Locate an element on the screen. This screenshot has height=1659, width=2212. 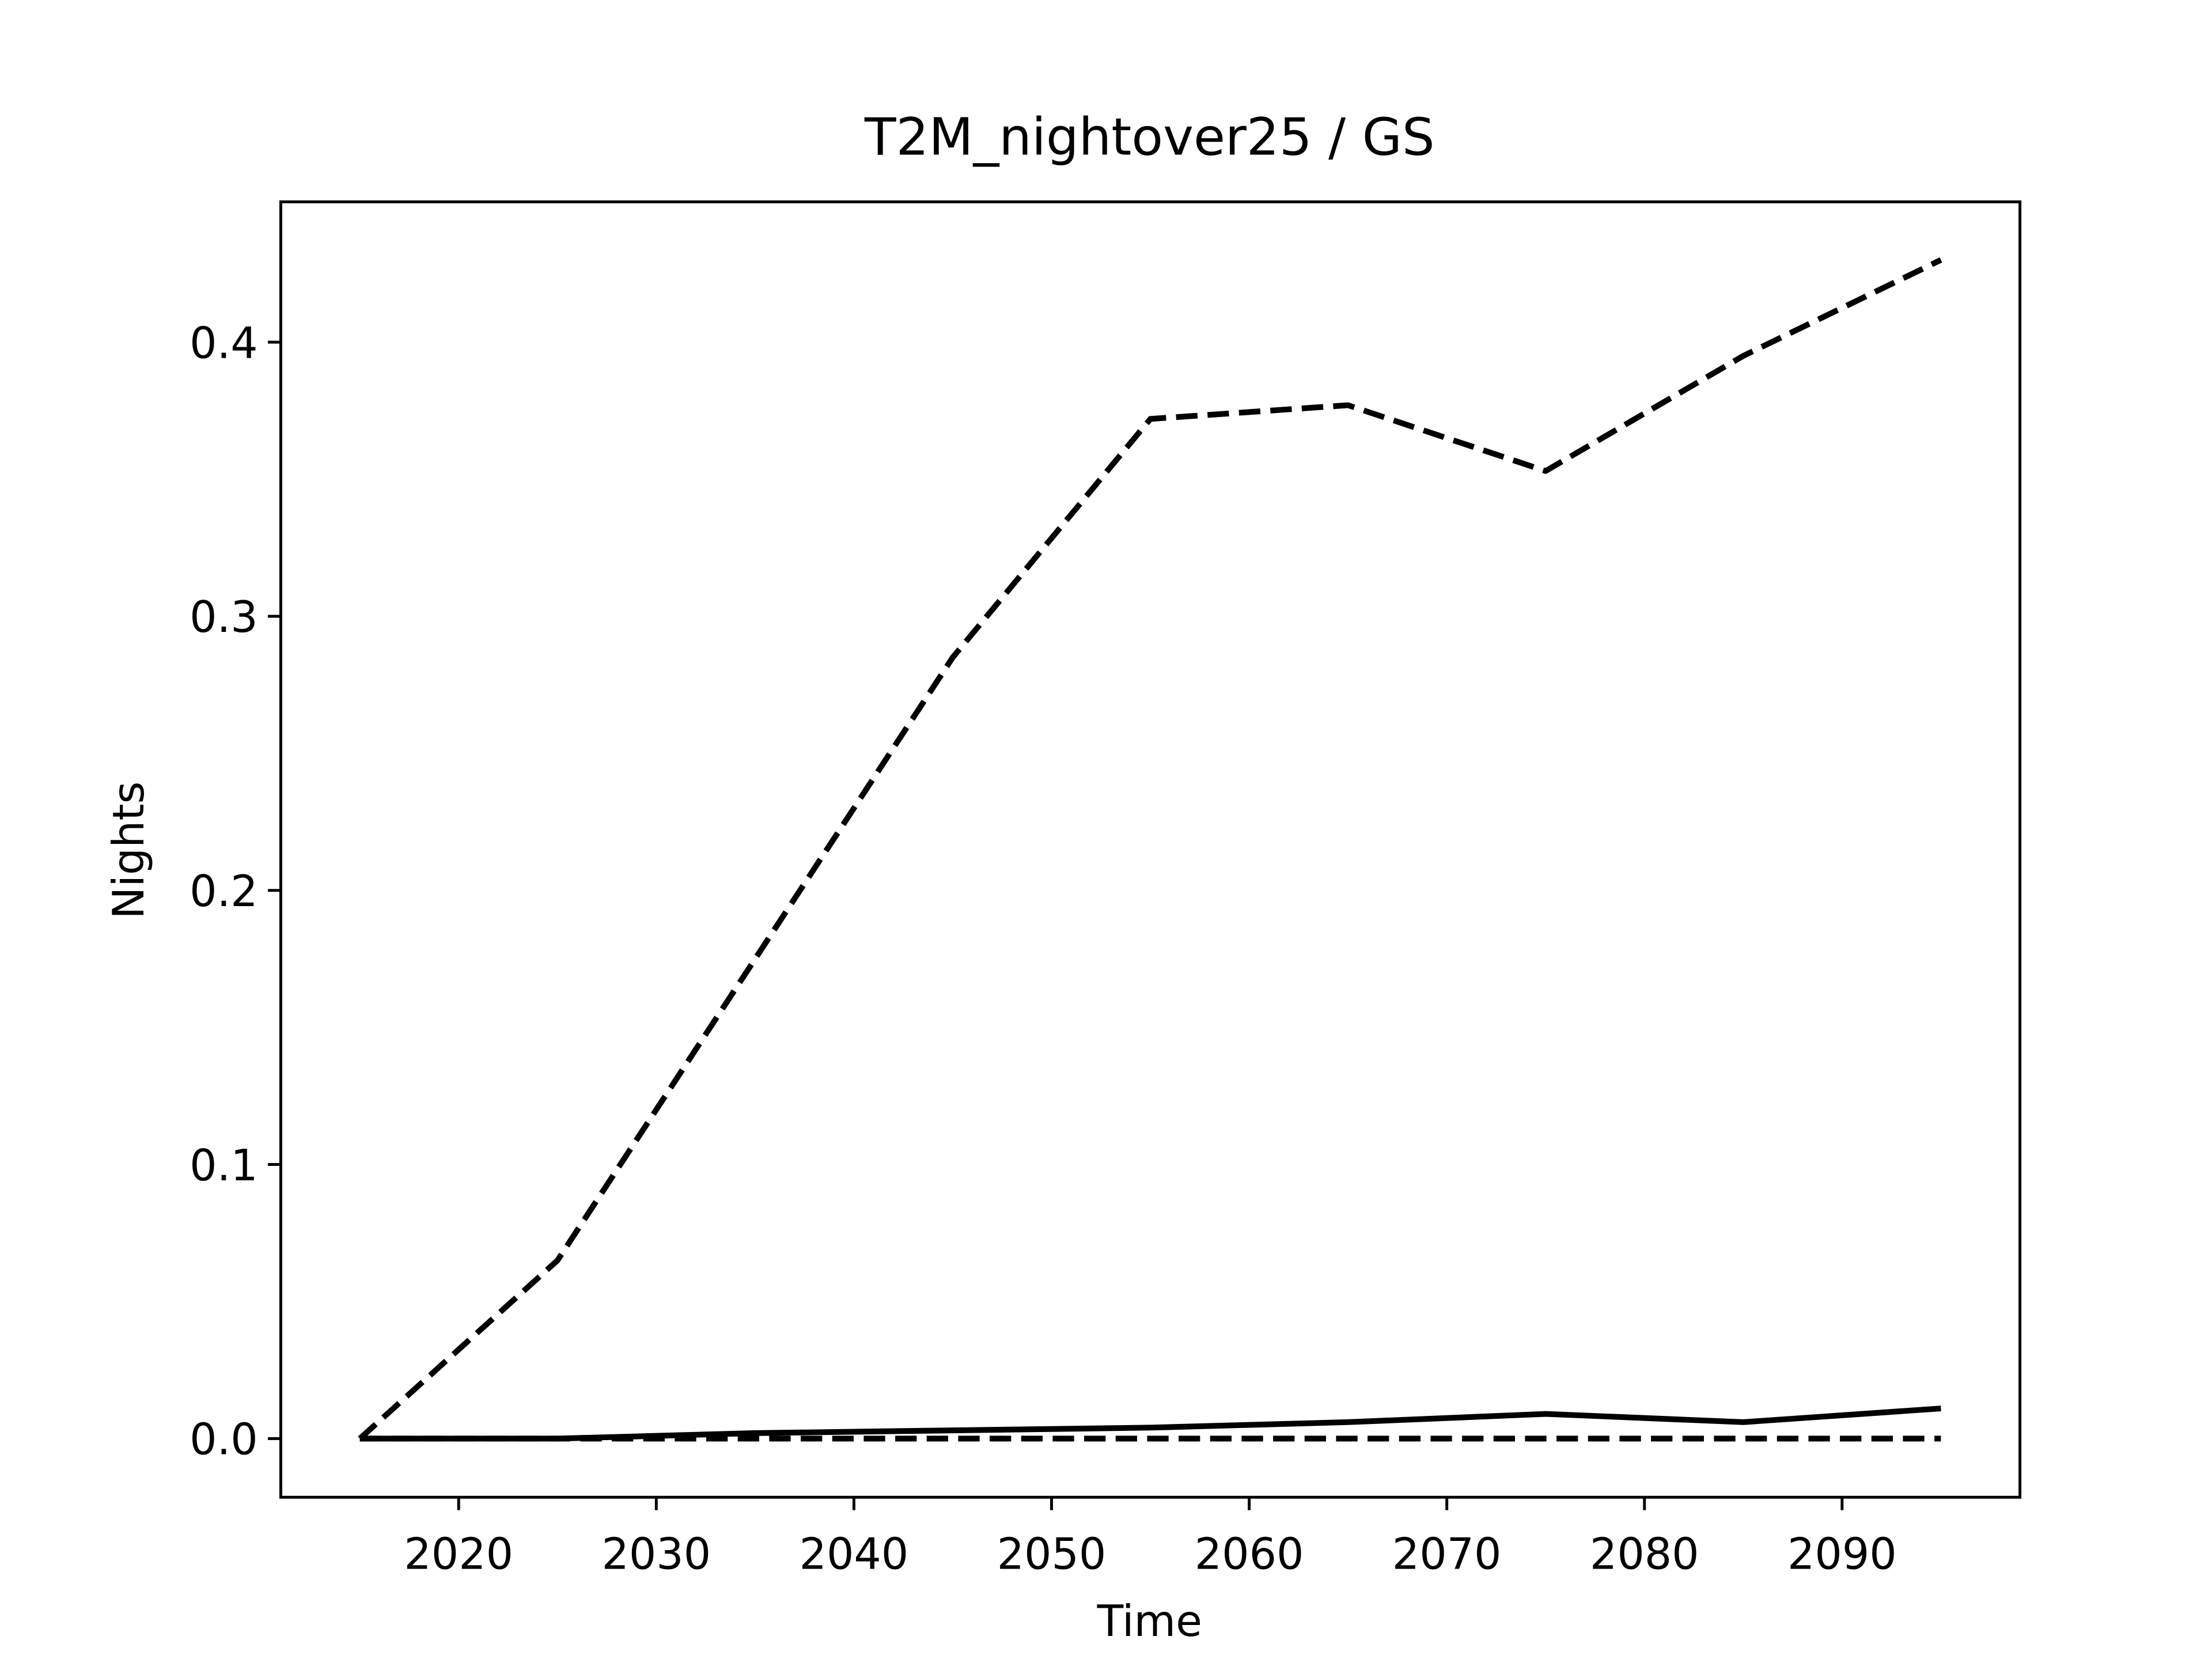
y-tick-label: 0.3 is located at coordinates (224, 617).